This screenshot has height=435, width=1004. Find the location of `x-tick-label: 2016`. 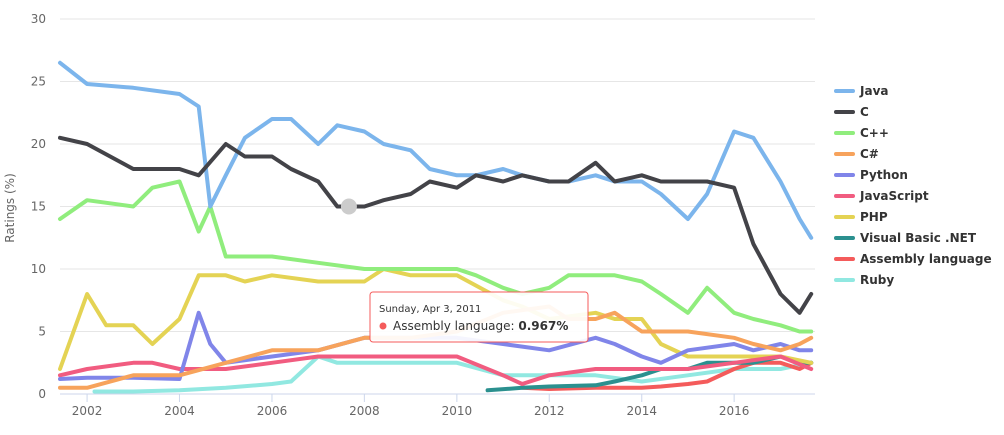

x-tick-label: 2016 is located at coordinates (734, 411).